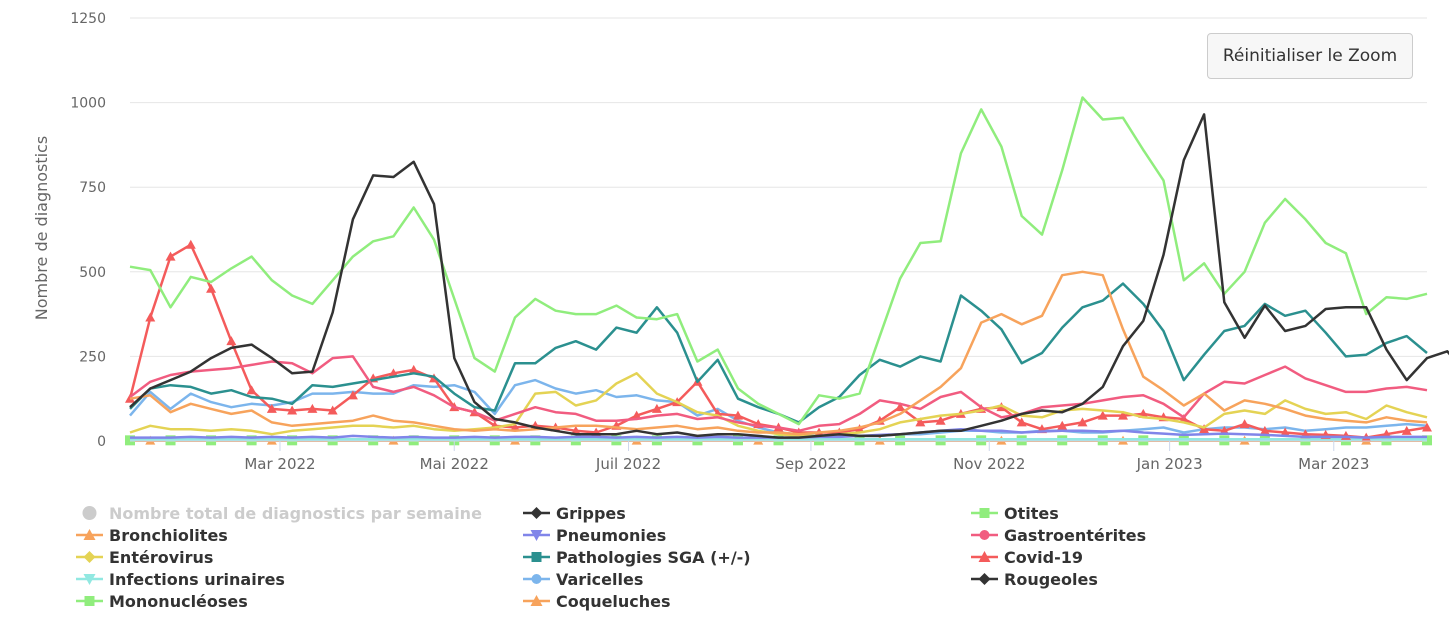 The image size is (1449, 637). What do you see at coordinates (92, 357) in the screenshot?
I see `y-tick-label: 250` at bounding box center [92, 357].